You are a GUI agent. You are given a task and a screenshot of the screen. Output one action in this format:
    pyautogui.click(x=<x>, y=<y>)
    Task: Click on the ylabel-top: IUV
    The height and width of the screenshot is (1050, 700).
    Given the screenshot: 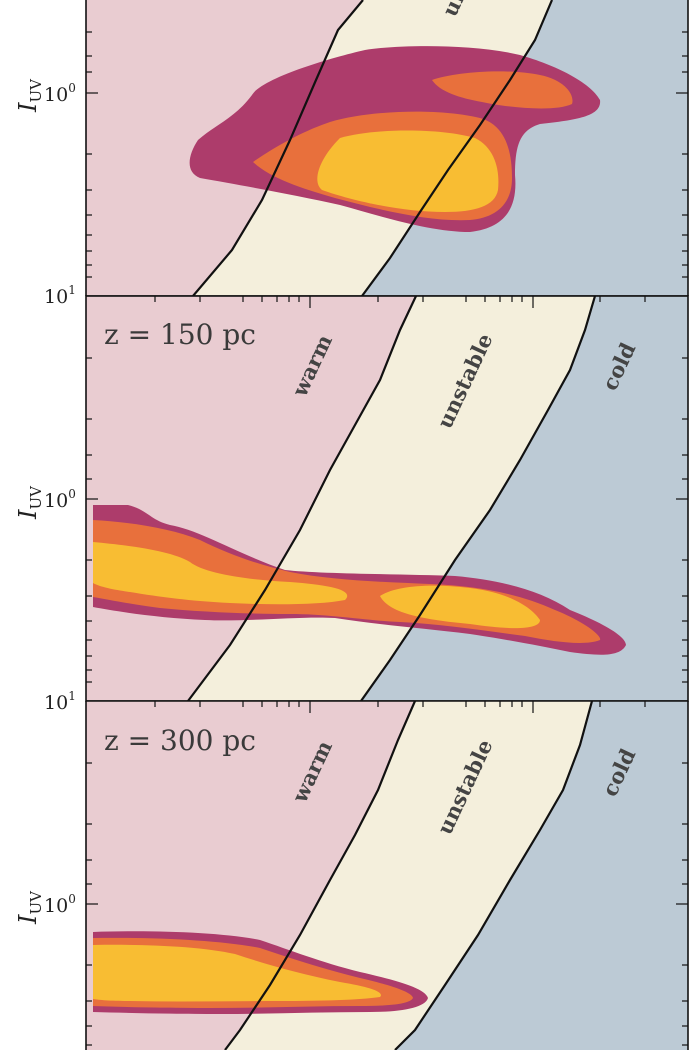 What is the action you would take?
    pyautogui.click(x=29, y=95)
    